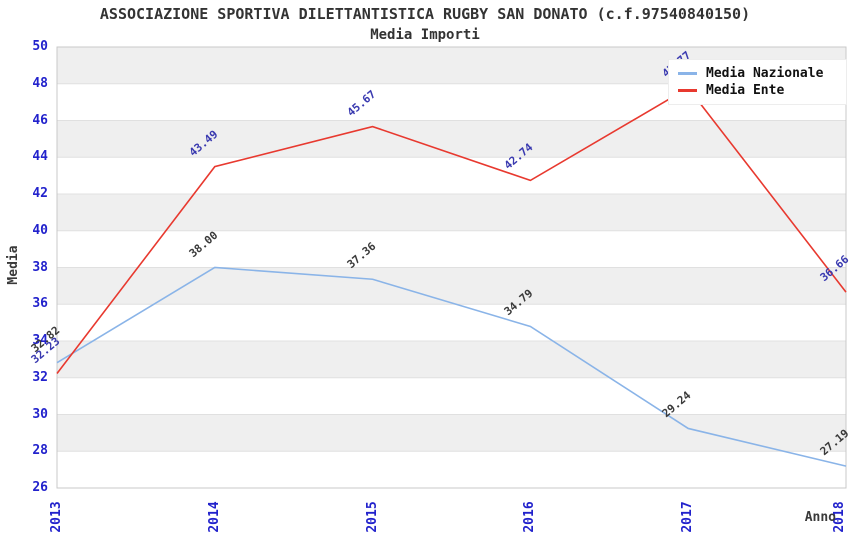 This screenshot has height=550, width=850. Describe the element at coordinates (56, 517) in the screenshot. I see `x-tick-label: 2013` at that location.